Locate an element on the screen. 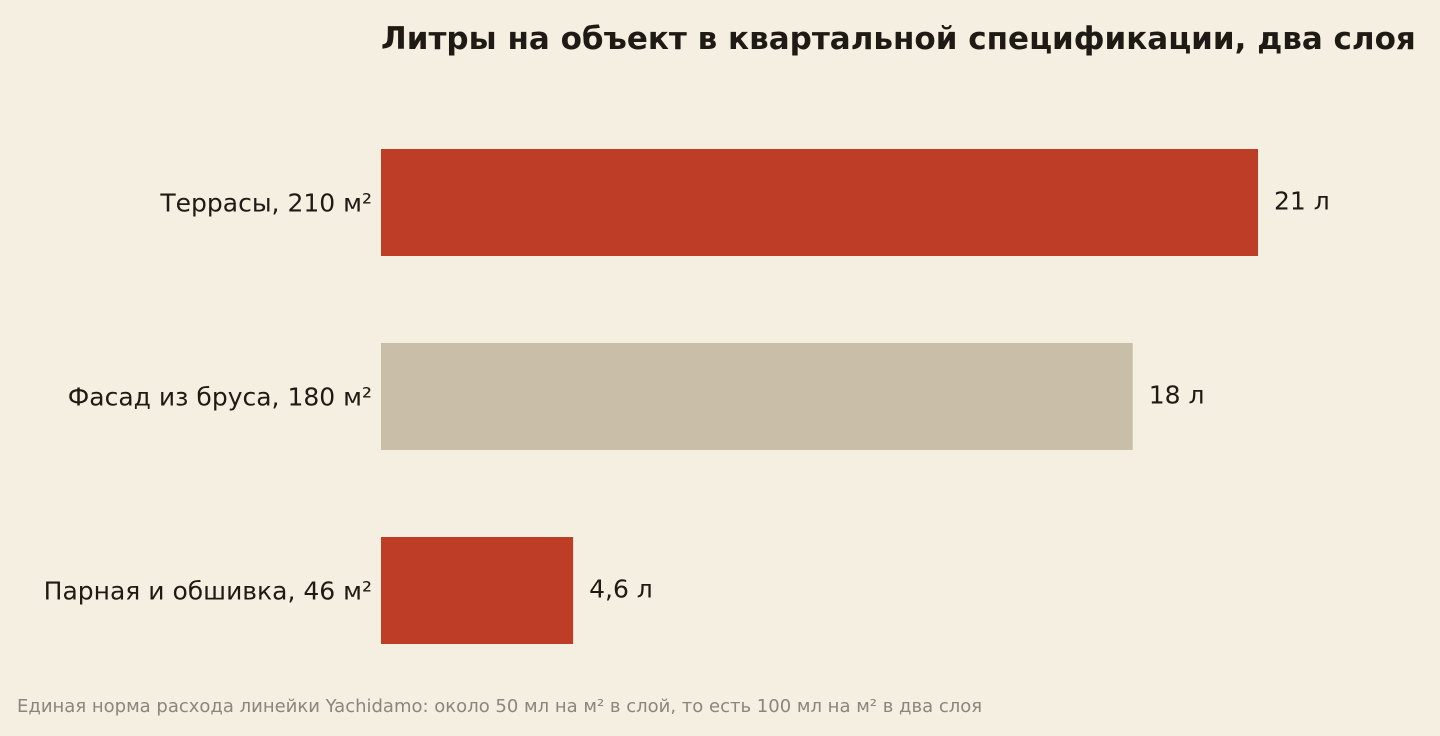 Image resolution: width=1440 pixels, height=736 pixels. value-label-1: 21 л is located at coordinates (1302, 201).